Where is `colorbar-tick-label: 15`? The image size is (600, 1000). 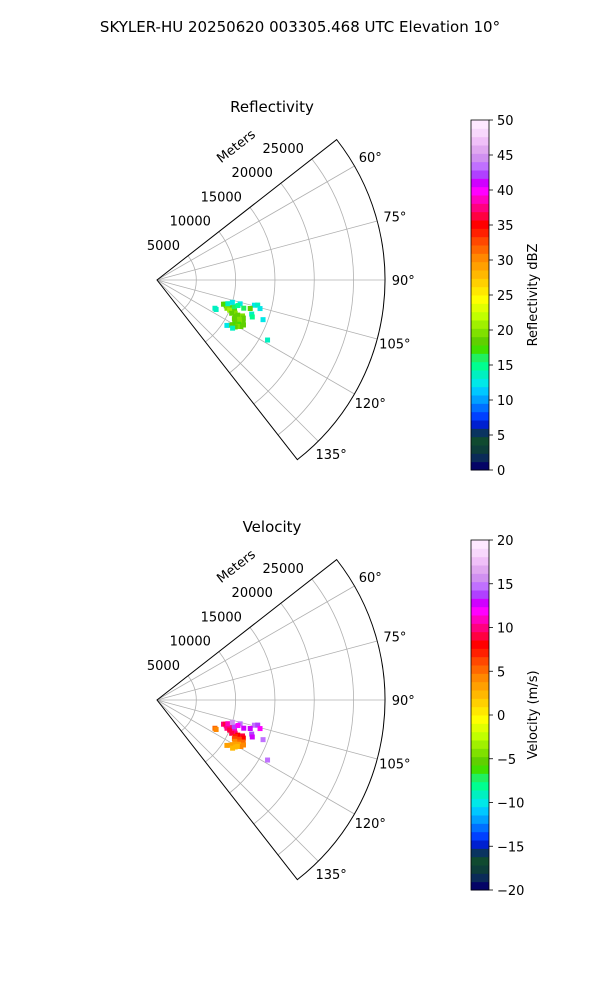
colorbar-tick-label: 15 is located at coordinates (505, 585).